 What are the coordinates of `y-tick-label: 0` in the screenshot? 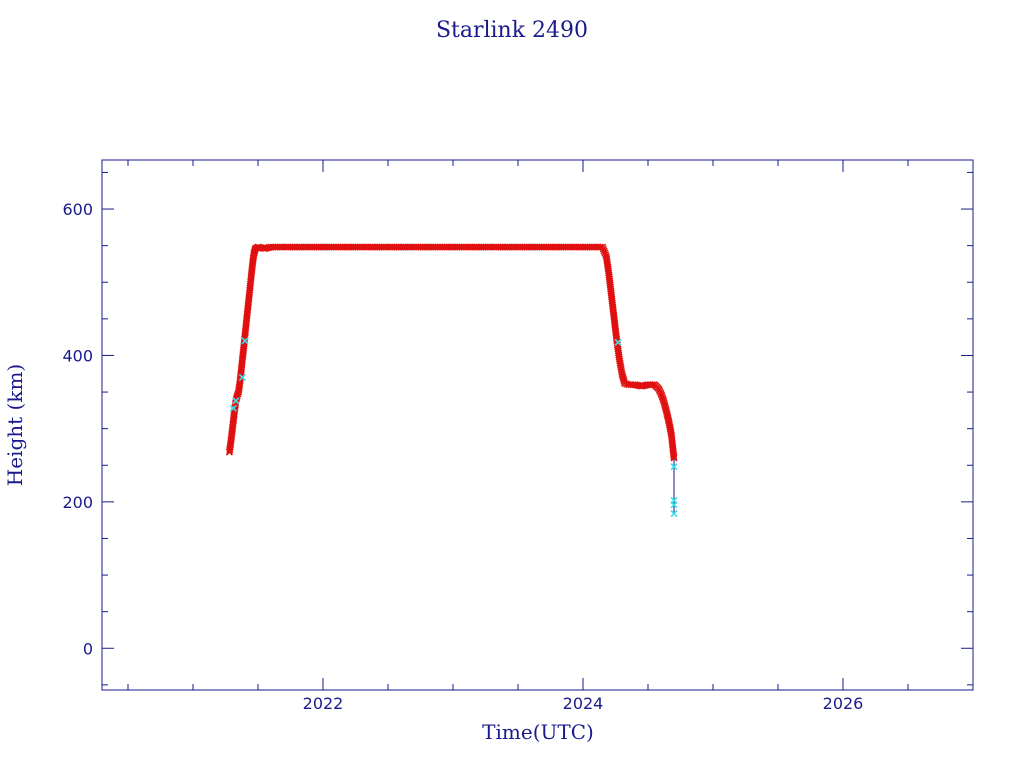 It's located at (88, 648).